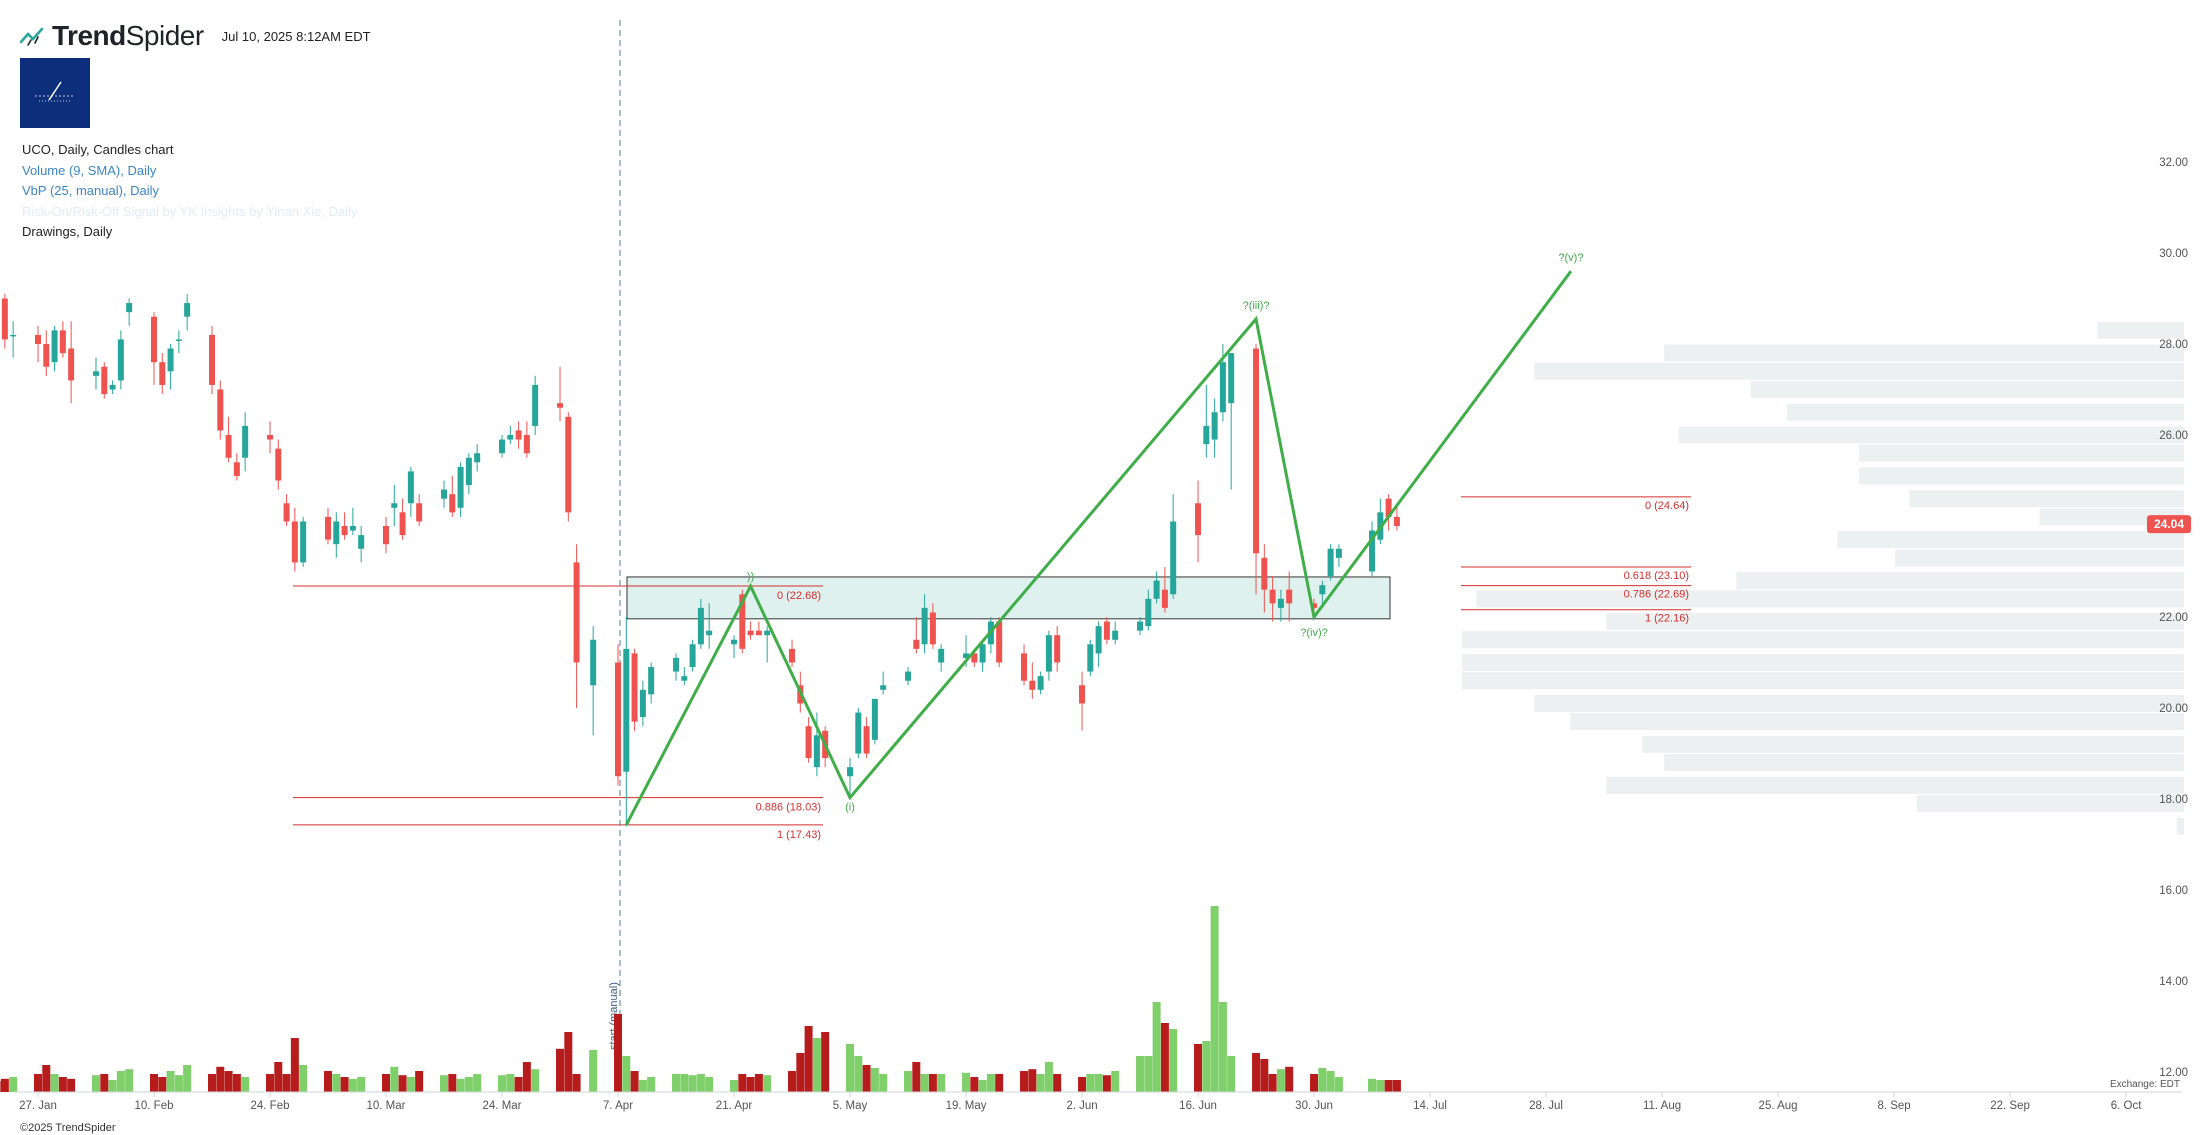  What do you see at coordinates (2173, 618) in the screenshot?
I see `y-tick-label: 22.00` at bounding box center [2173, 618].